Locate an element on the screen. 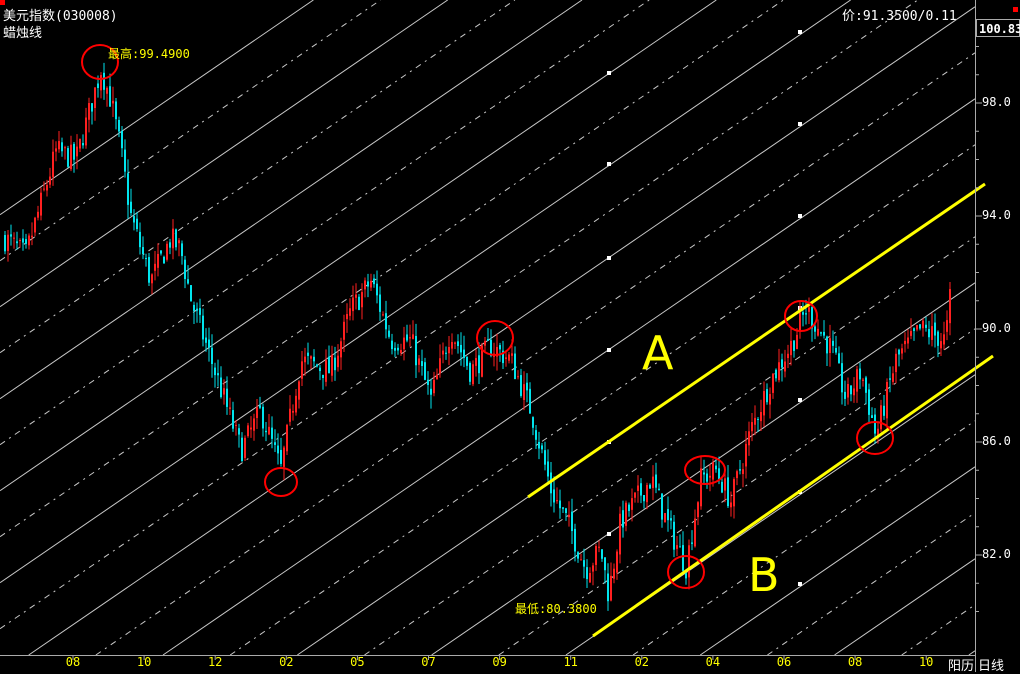 This screenshot has width=1020, height=674. x-tick-label: 12 is located at coordinates (215, 662).